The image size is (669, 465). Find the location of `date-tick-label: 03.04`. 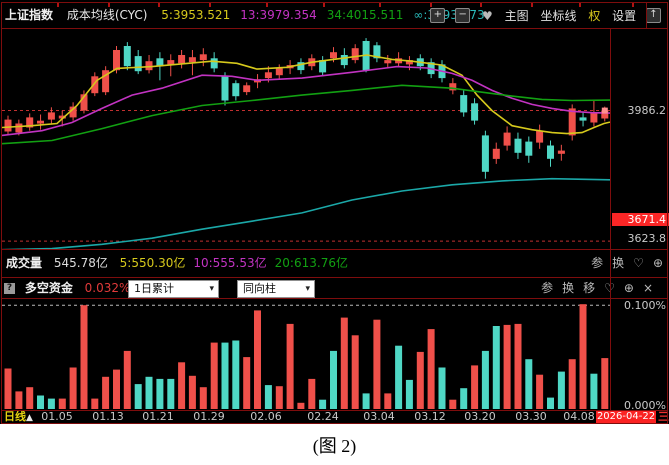

date-tick-label: 03.04 is located at coordinates (379, 416).